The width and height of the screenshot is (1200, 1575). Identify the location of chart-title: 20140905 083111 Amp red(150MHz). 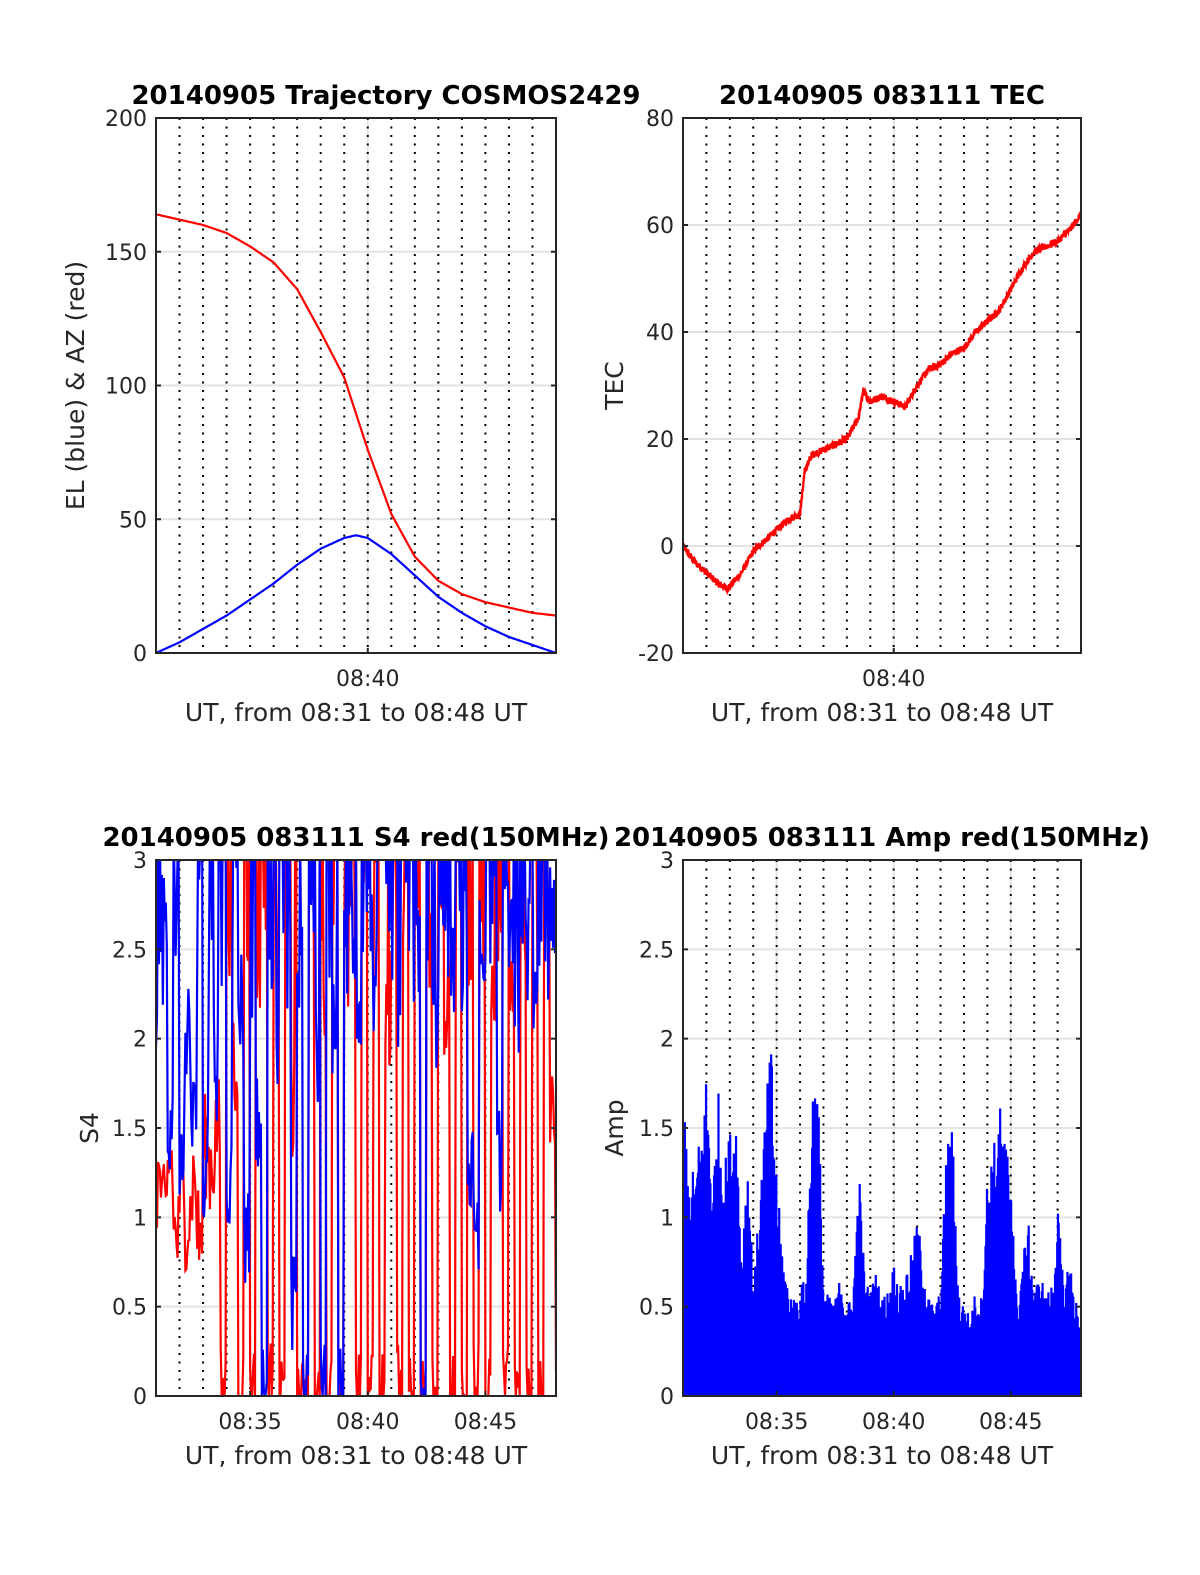
(882, 838).